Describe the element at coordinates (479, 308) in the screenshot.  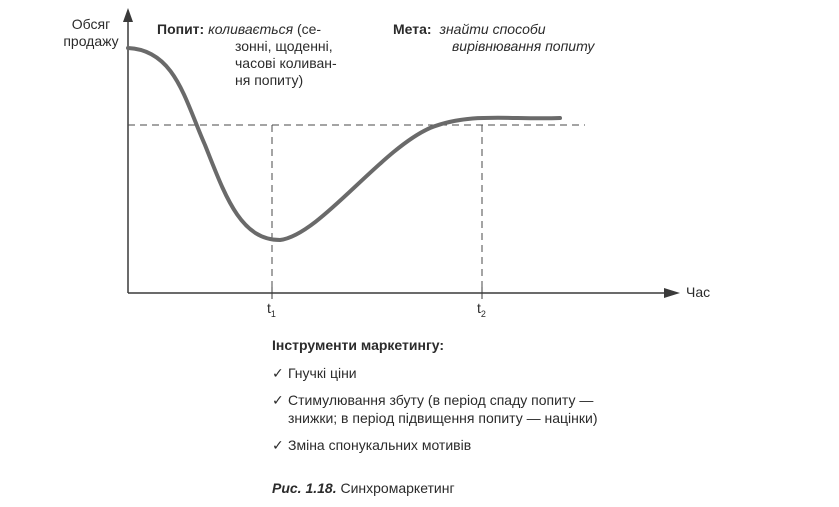
I see `t2-label-main: t` at that location.